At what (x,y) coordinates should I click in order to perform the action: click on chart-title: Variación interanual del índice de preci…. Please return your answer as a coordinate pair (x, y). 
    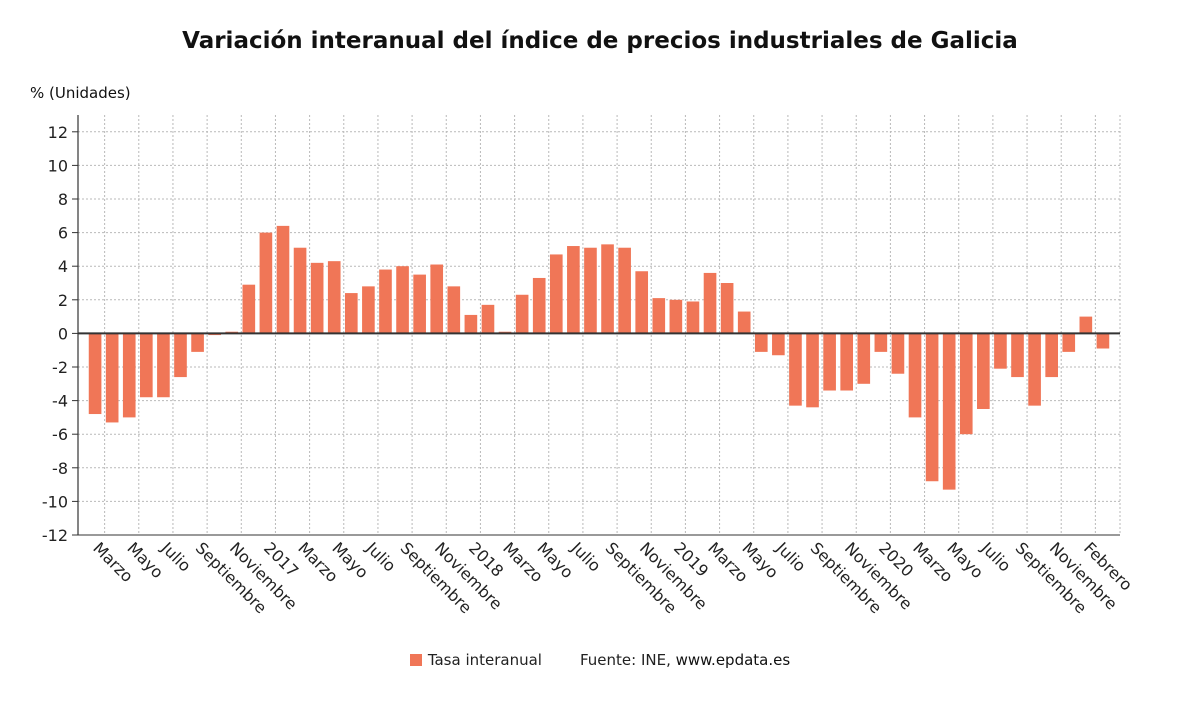
    Looking at the image, I should click on (600, 41).